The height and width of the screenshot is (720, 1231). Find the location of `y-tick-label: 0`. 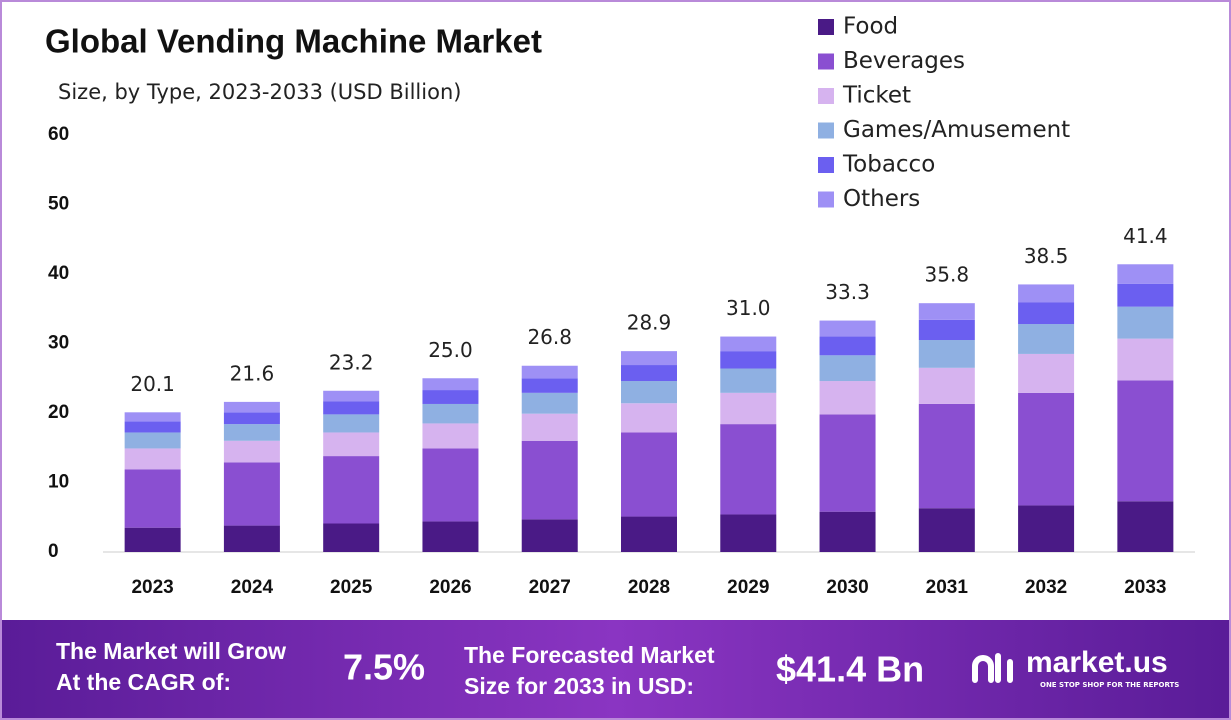

y-tick-label: 0 is located at coordinates (53, 551).